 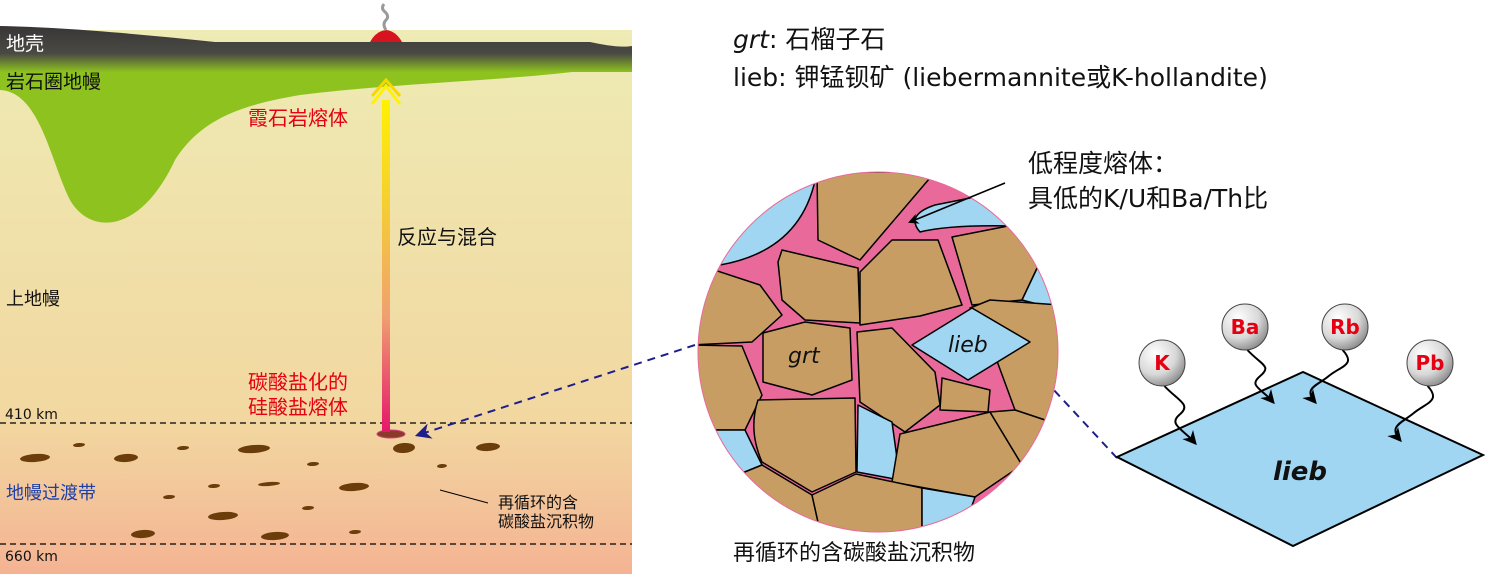 I want to click on reaction-mixing-label: 反应与混合, so click(x=447, y=237).